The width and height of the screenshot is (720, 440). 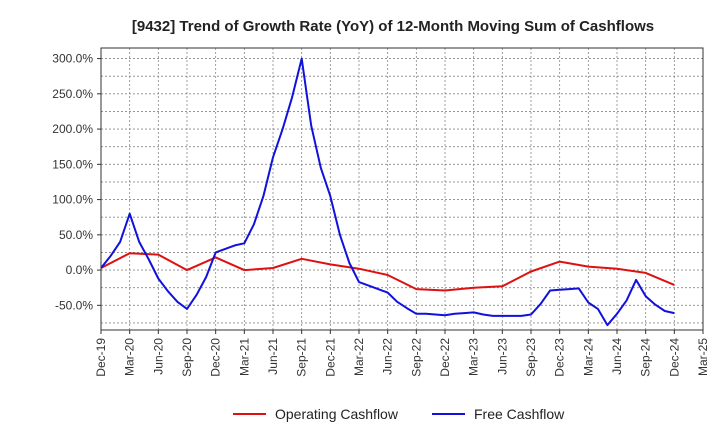 What do you see at coordinates (617, 356) in the screenshot?
I see `x-tick-label: Jun-24` at bounding box center [617, 356].